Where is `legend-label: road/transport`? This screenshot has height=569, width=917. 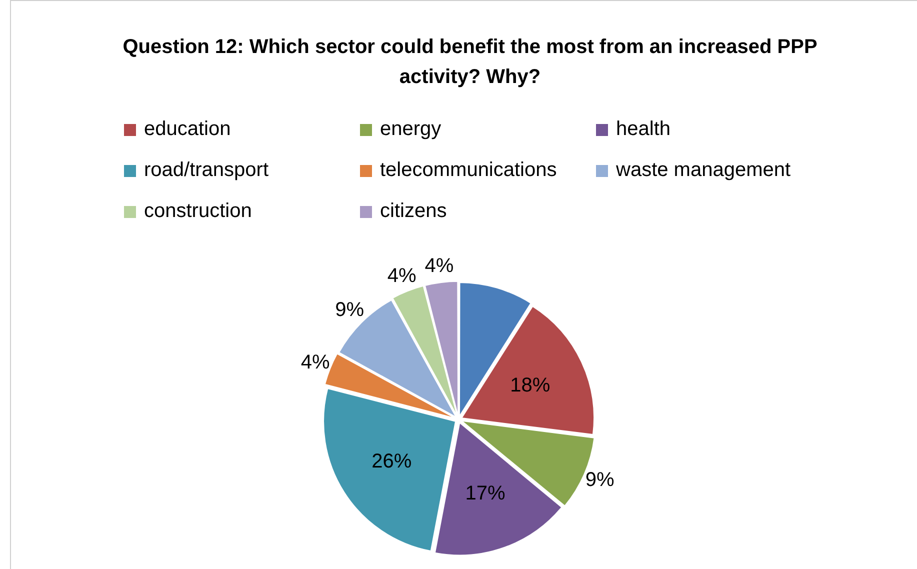
legend-label: road/transport is located at coordinates (206, 170).